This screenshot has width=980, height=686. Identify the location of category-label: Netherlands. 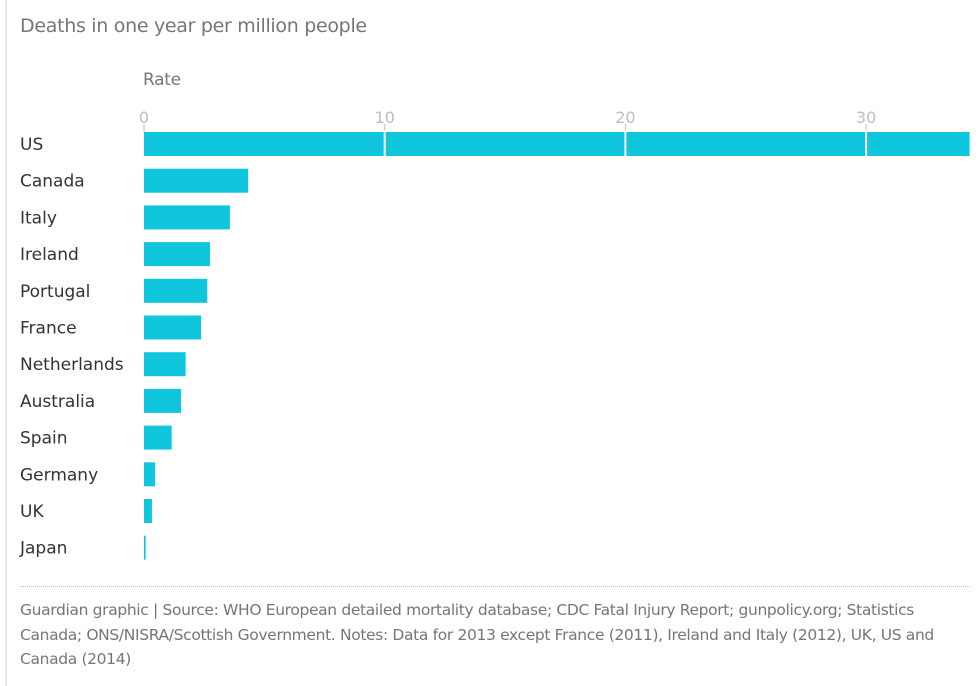
(72, 365).